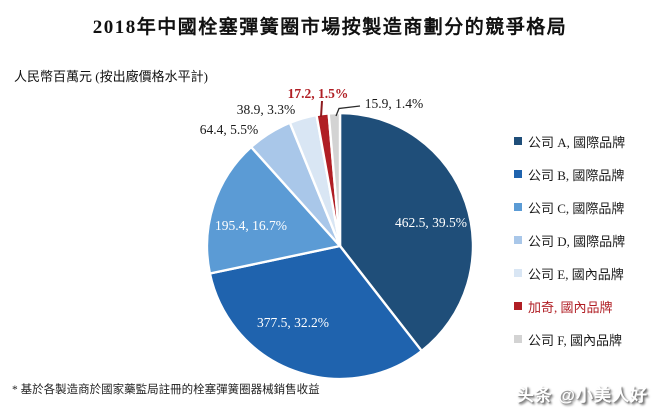 The height and width of the screenshot is (410, 660). What do you see at coordinates (576, 175) in the screenshot?
I see `legend-label: 公司 B, 國際品牌` at bounding box center [576, 175].